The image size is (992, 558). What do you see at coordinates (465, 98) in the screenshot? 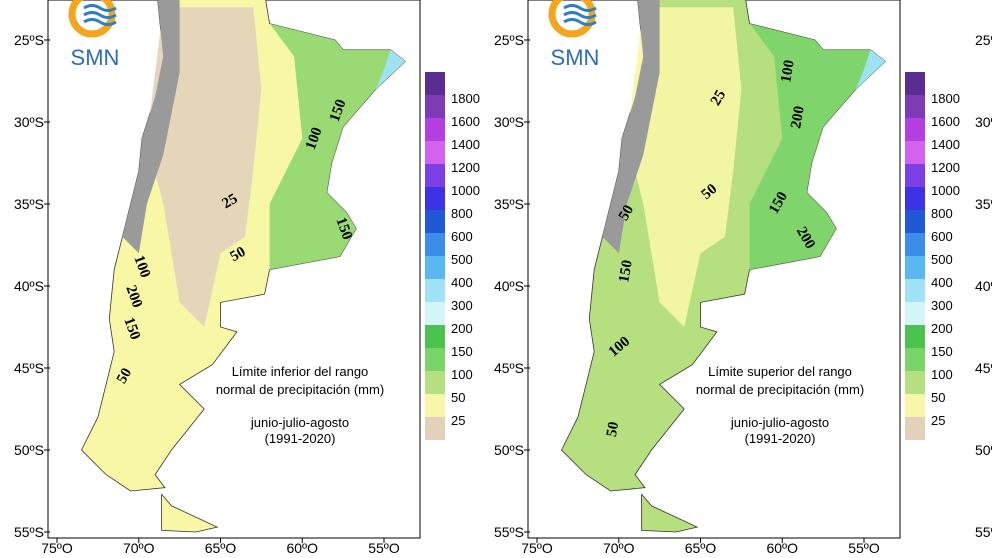
I see `legend-label: 1800` at bounding box center [465, 98].